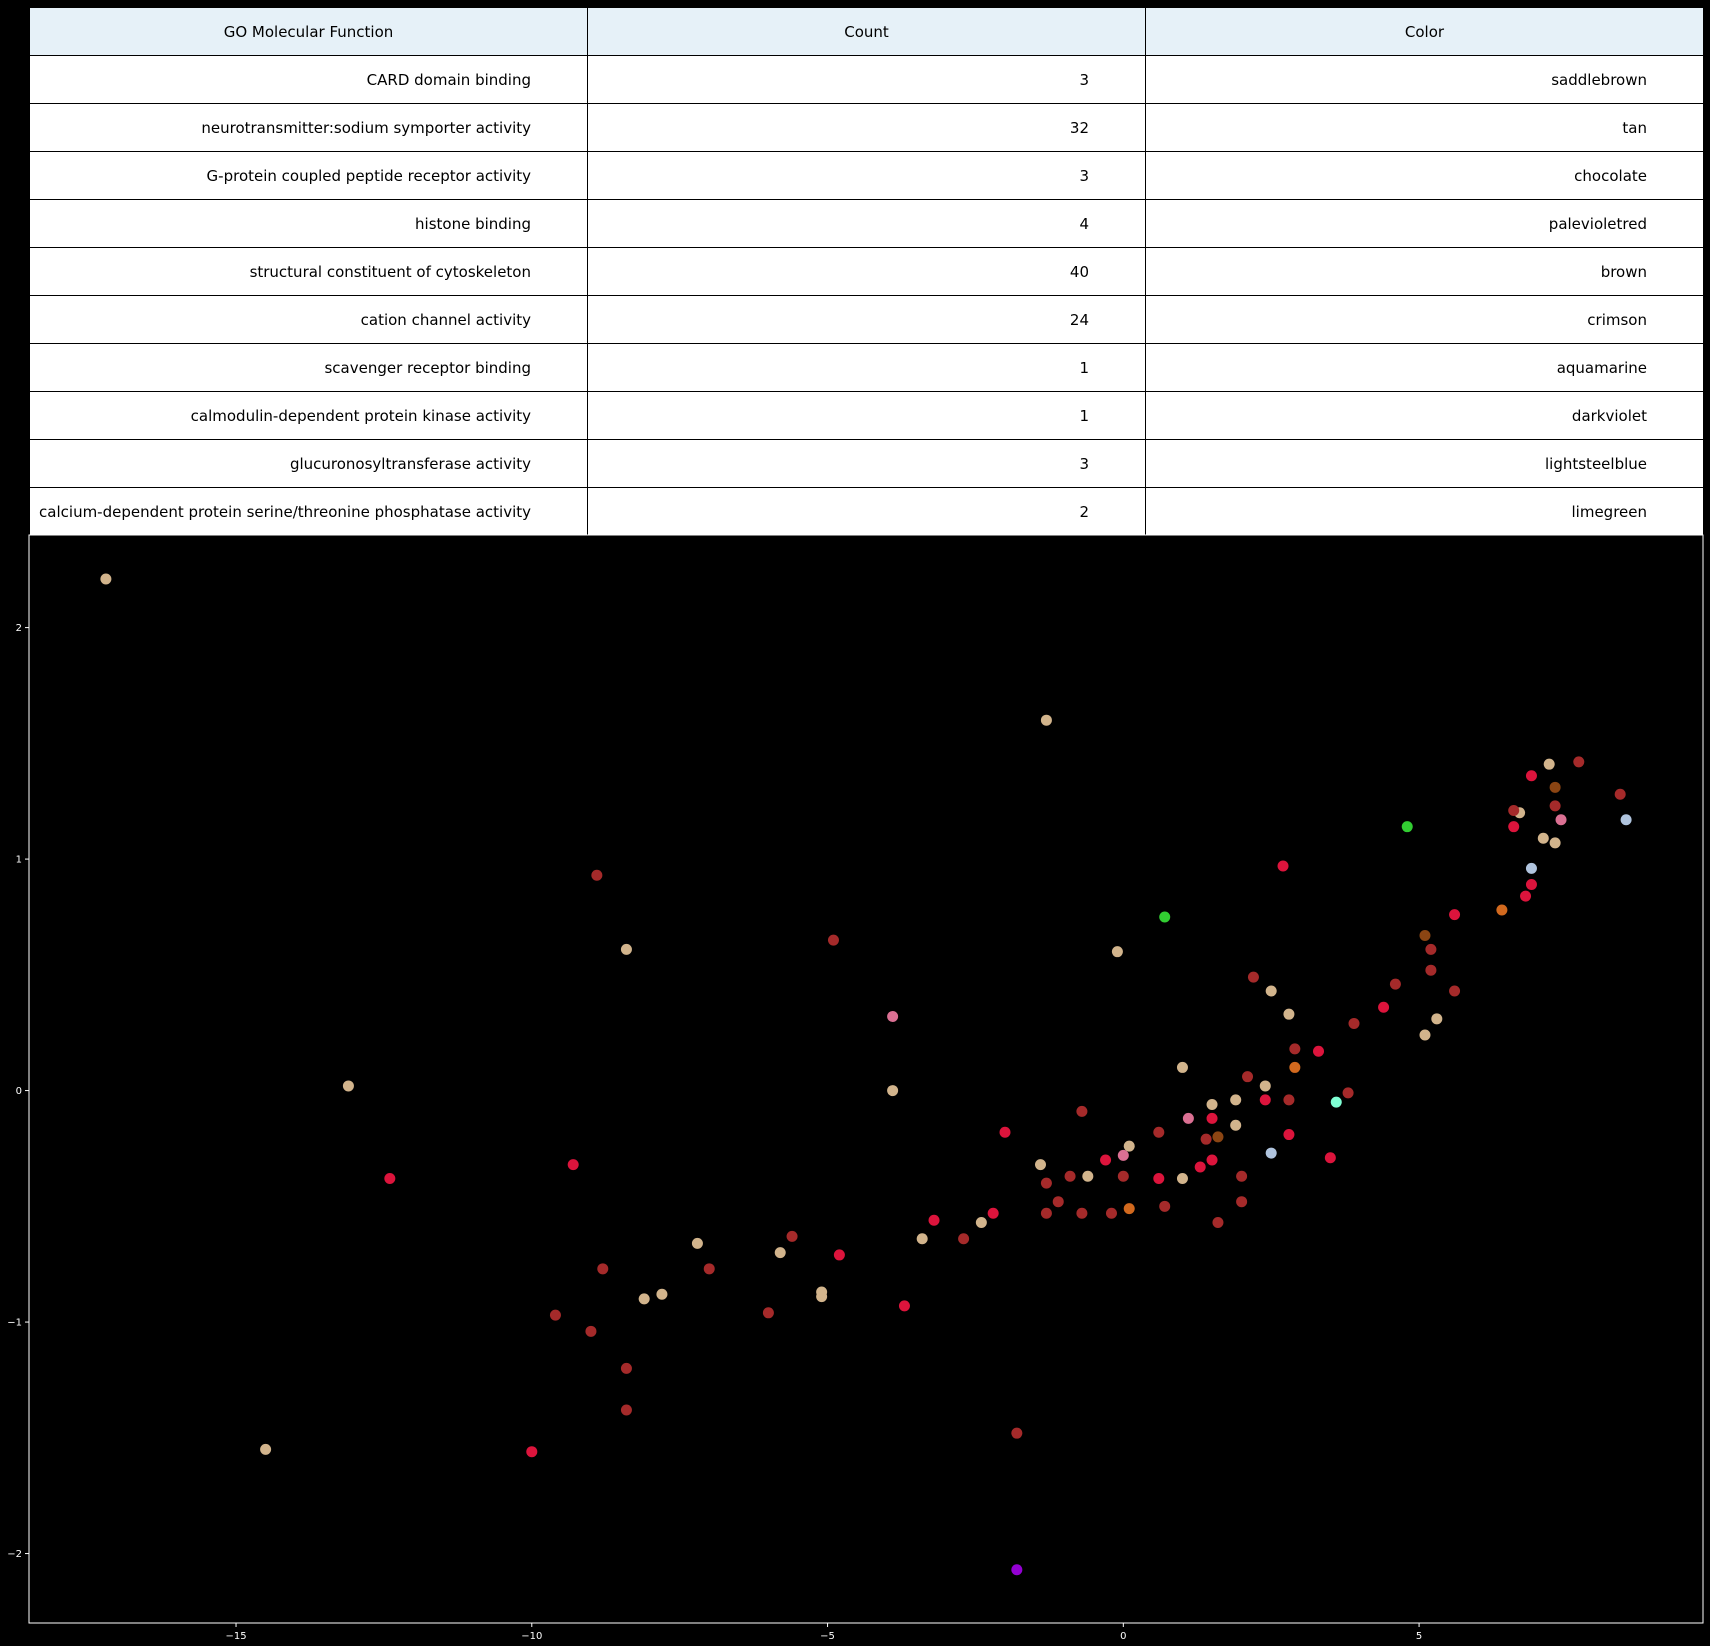 The width and height of the screenshot is (1710, 1646). What do you see at coordinates (866, 31) in the screenshot?
I see `header-count: Count` at bounding box center [866, 31].